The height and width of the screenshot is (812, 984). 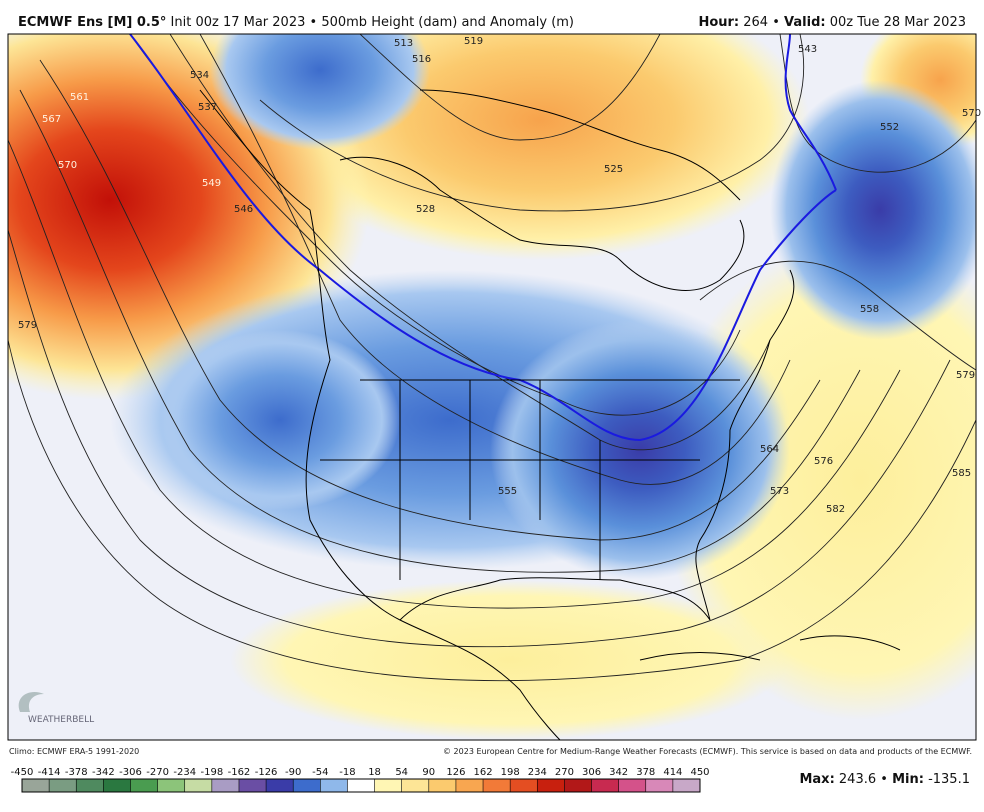 What do you see at coordinates (425, 209) in the screenshot?
I see `contour-label: 528` at bounding box center [425, 209].